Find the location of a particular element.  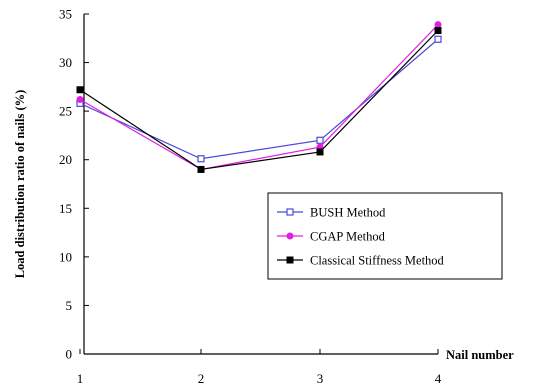

legend-item: BUSH Method is located at coordinates (331, 213).